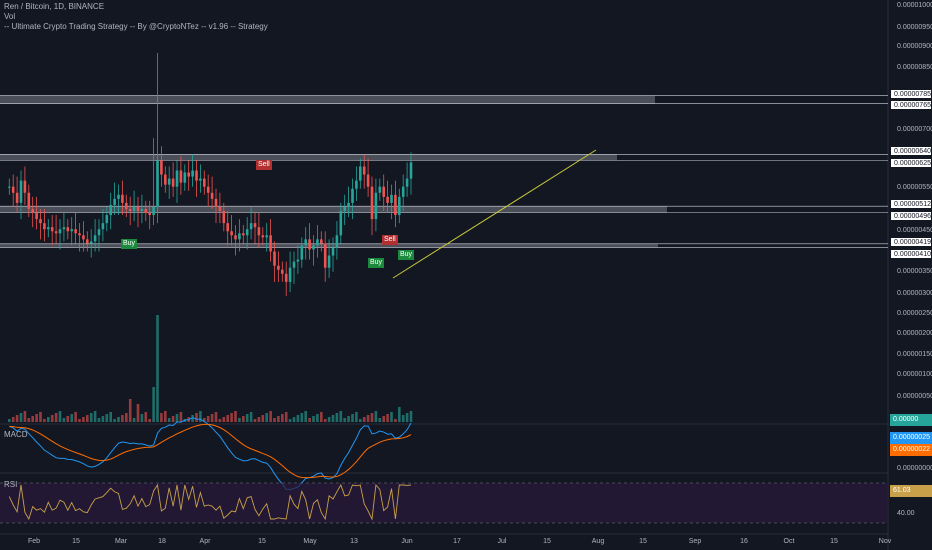 The height and width of the screenshot is (550, 932). I want to click on macd-signal-tag: 0.00000022, so click(911, 450).